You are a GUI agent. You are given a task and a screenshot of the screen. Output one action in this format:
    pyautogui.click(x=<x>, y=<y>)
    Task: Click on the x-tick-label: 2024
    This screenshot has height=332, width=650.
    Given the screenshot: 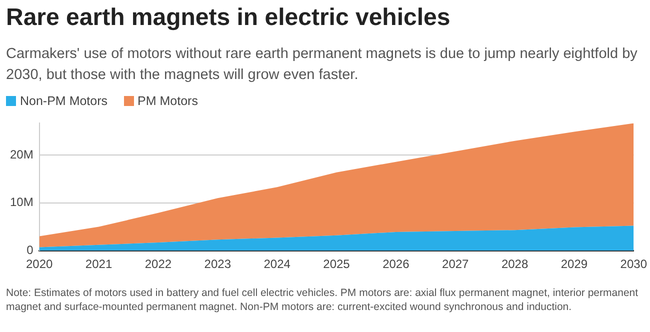 What is the action you would take?
    pyautogui.click(x=277, y=264)
    